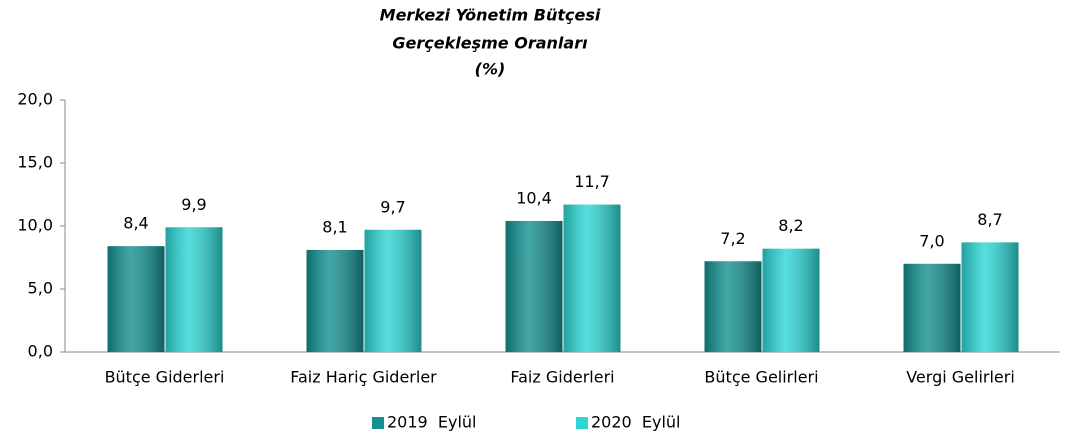  Describe the element at coordinates (989, 219) in the screenshot. I see `value-label: 8,7` at that location.